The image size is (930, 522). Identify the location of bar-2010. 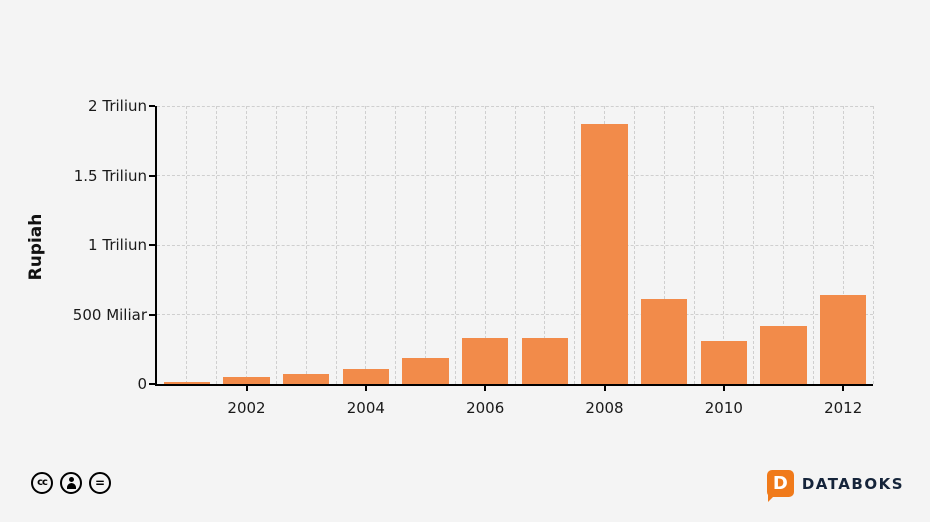
(724, 362).